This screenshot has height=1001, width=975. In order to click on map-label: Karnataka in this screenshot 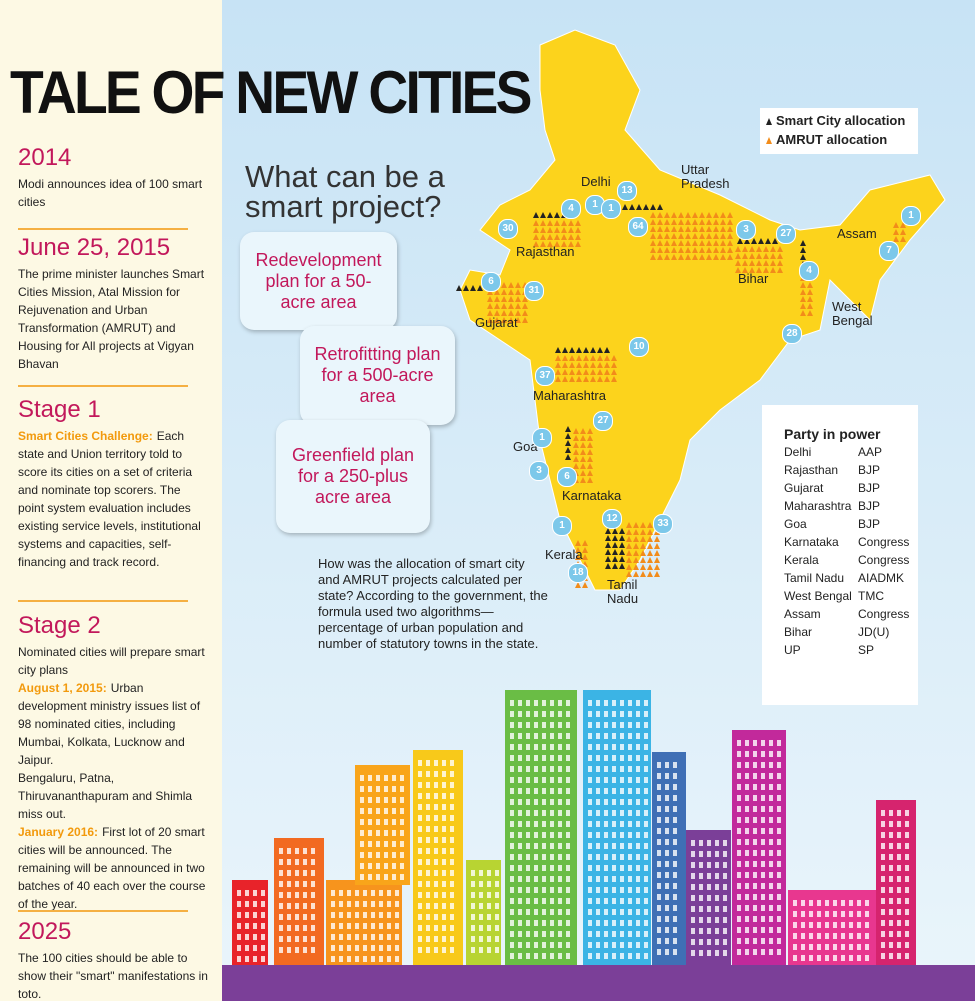, I will do `click(592, 495)`.